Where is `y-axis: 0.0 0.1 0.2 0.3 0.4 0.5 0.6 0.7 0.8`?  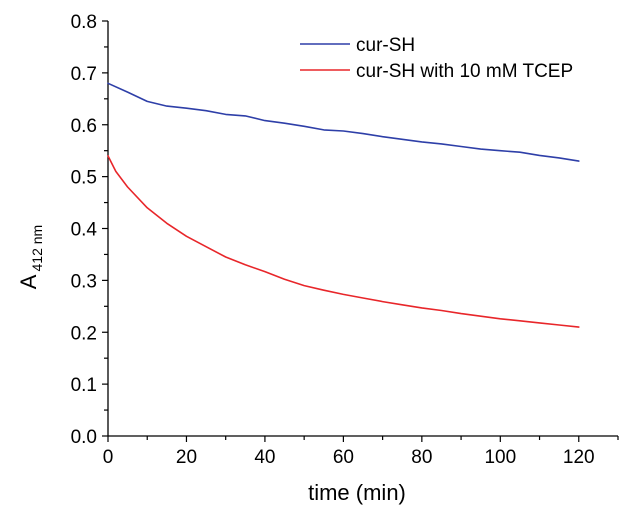 y-axis: 0.0 0.1 0.2 0.3 0.4 0.5 0.6 0.7 0.8 is located at coordinates (89, 230).